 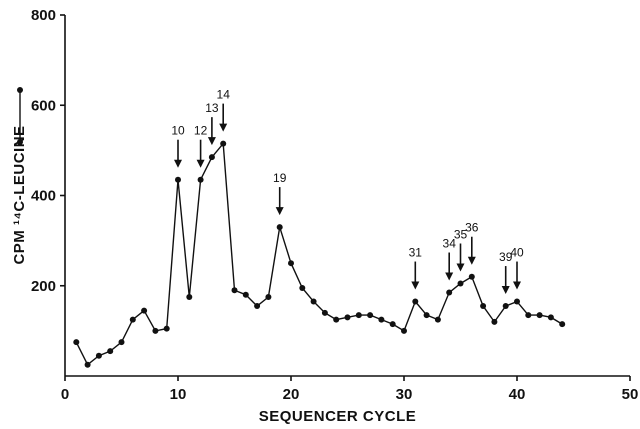 I want to click on x-tick-label: 10, so click(x=178, y=394).